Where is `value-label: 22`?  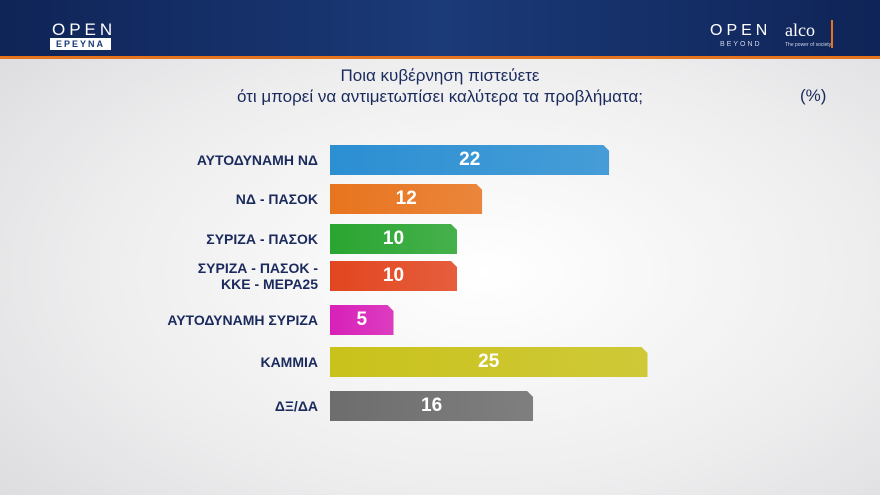
value-label: 22 is located at coordinates (470, 159).